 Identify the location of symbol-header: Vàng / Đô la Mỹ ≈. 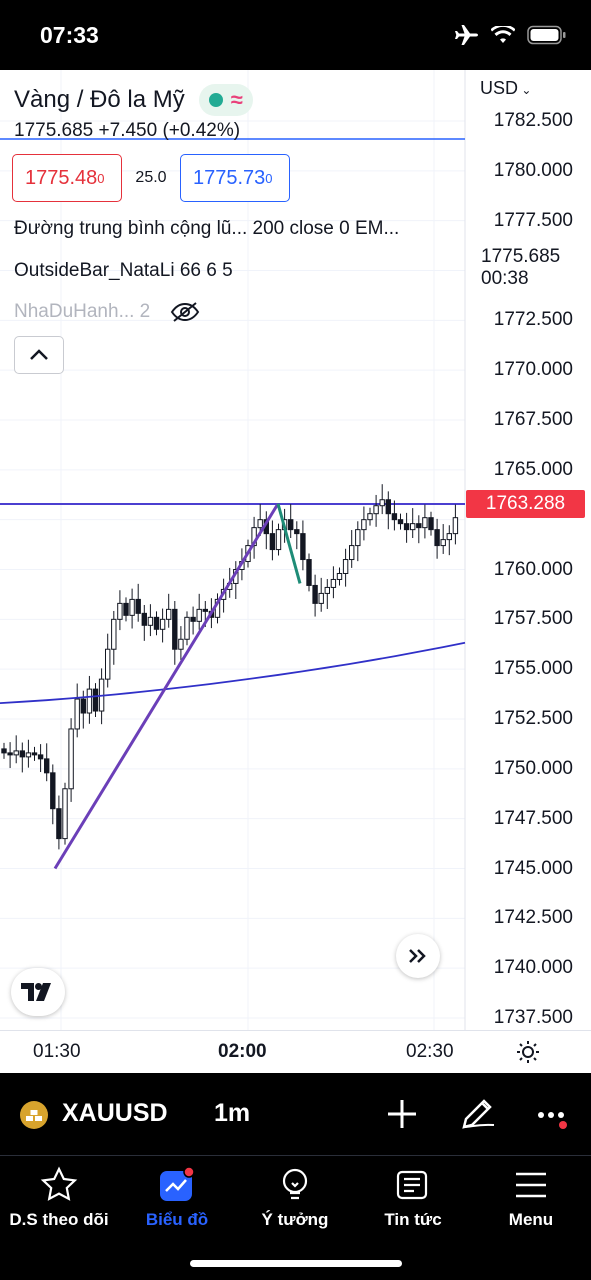
(133, 100).